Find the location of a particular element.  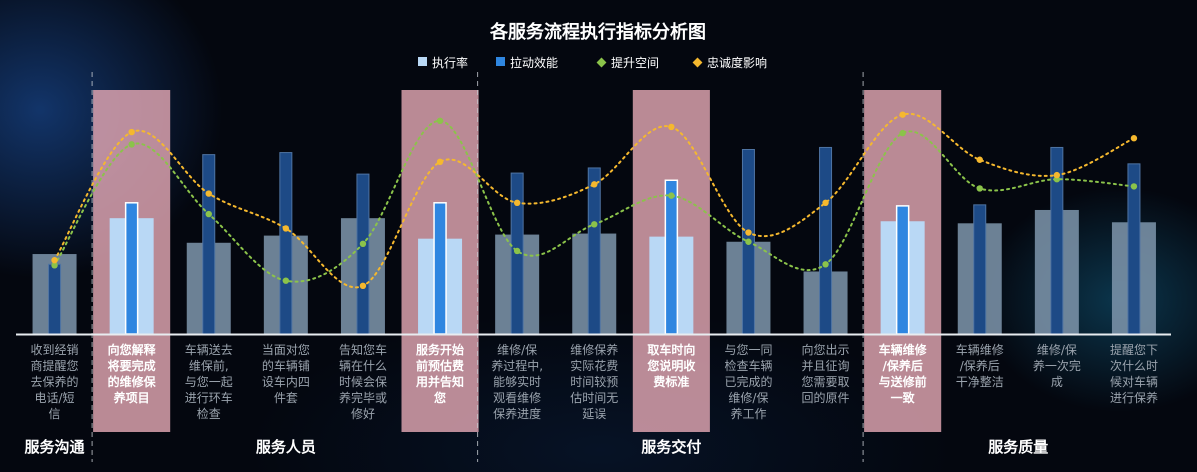

category-label-line: 检查 is located at coordinates (209, 413).